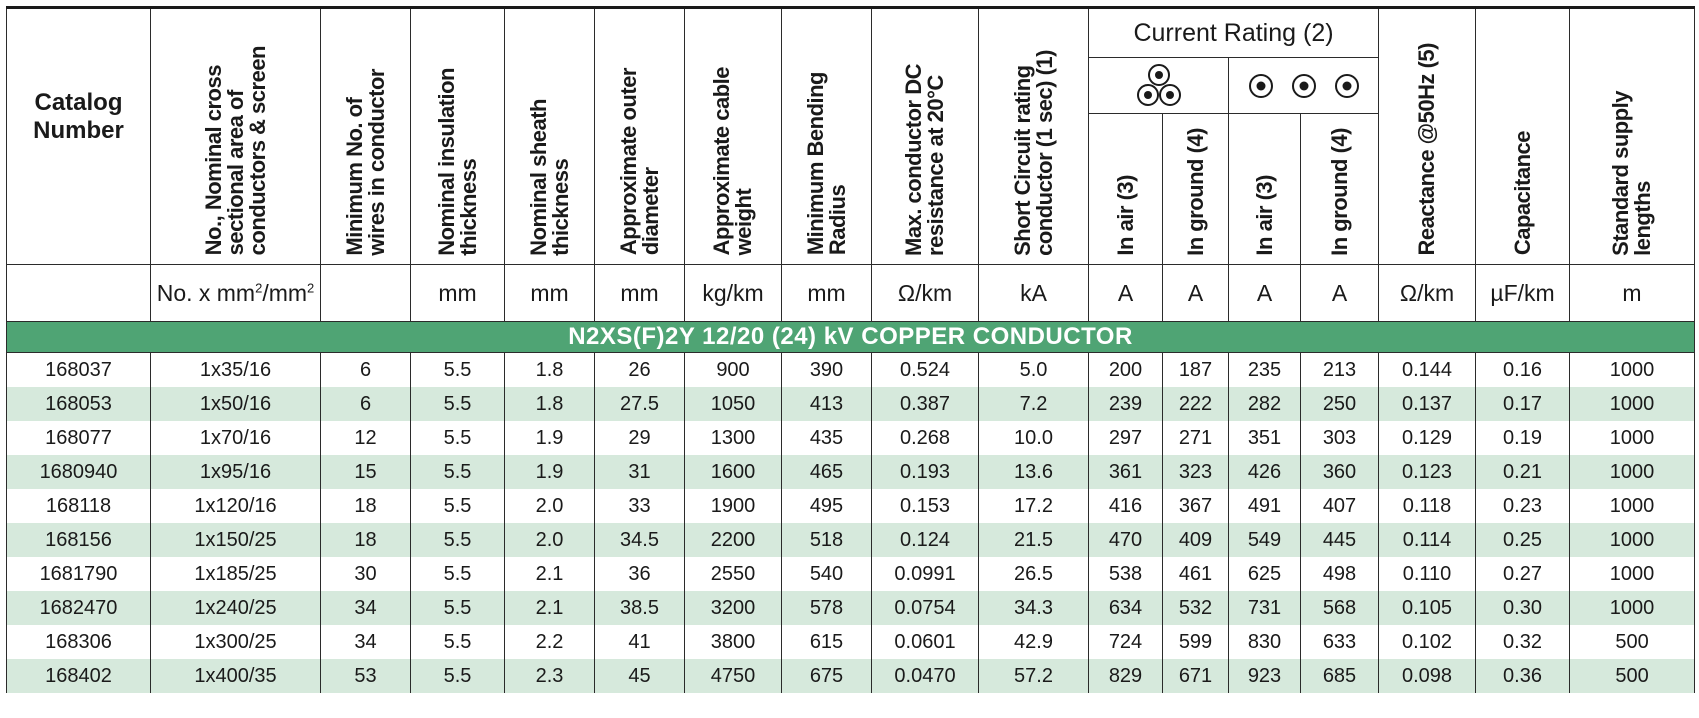  What do you see at coordinates (549, 369) in the screenshot?
I see `cell-sheath: 1.8` at bounding box center [549, 369].